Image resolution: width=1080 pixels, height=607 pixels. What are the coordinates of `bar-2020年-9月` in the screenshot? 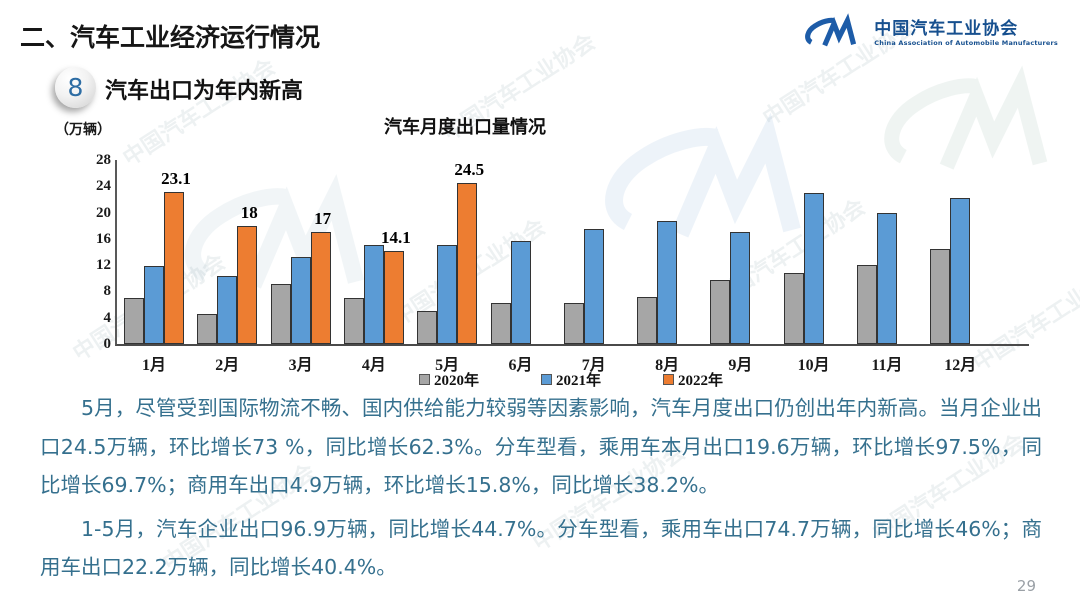 It's located at (720, 312).